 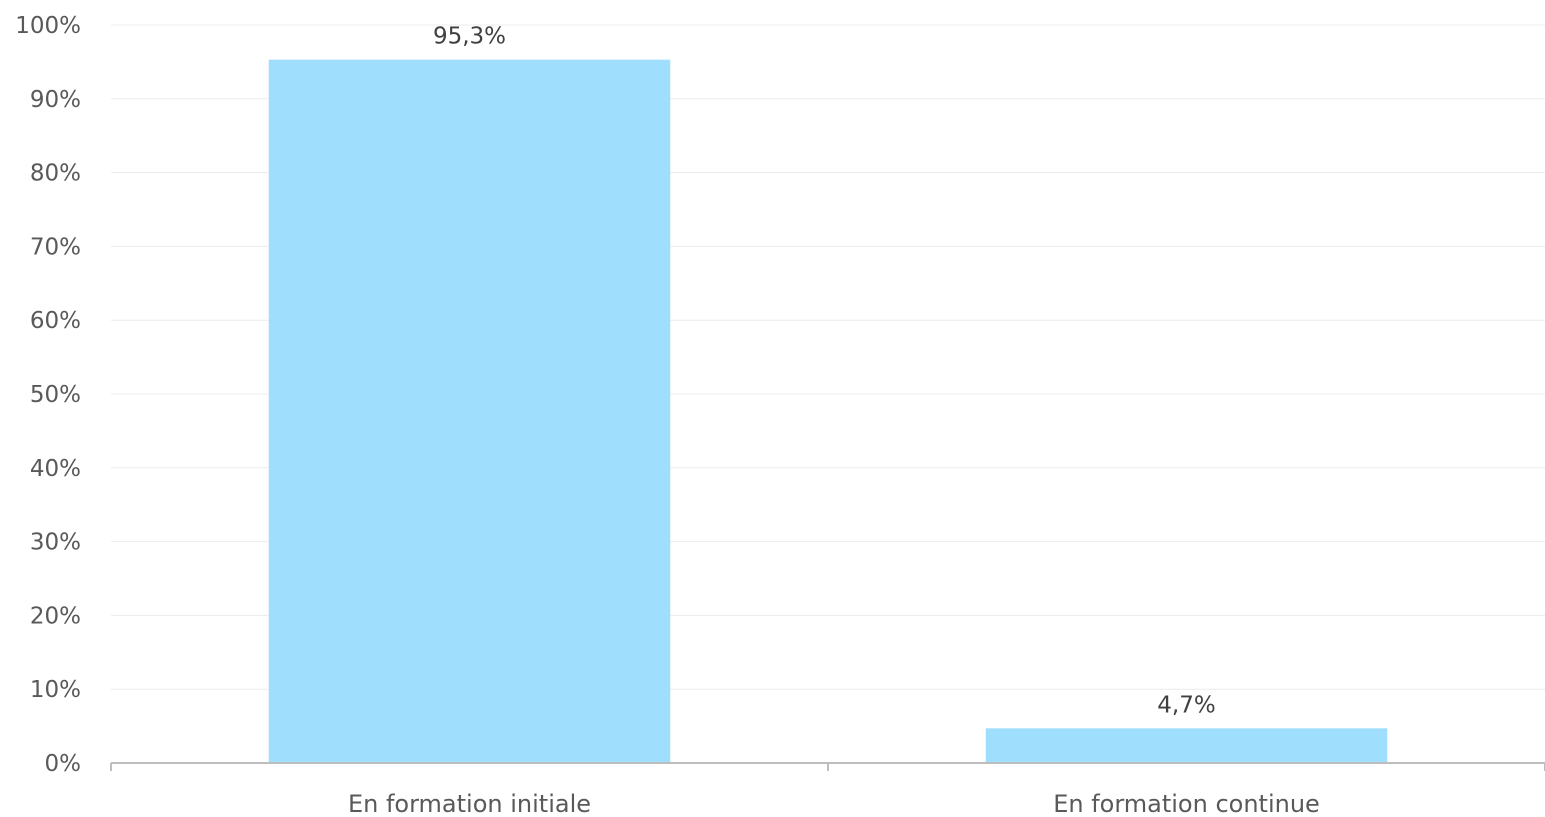 I want to click on data-label: 4,7%, so click(x=1186, y=705).